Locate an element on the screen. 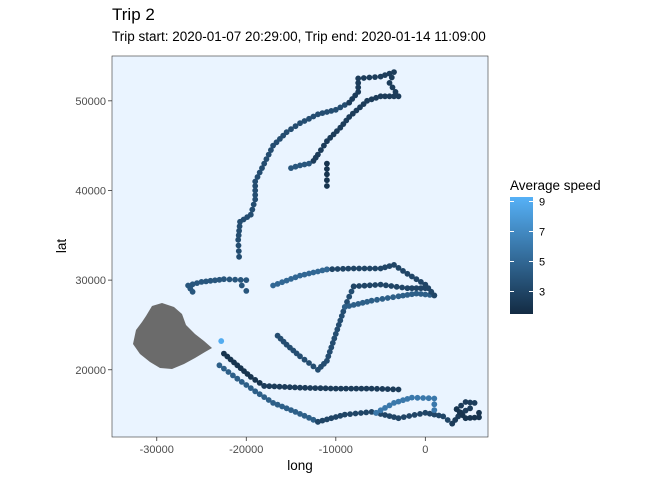 The width and height of the screenshot is (672, 480). legend-tick-label: 9 is located at coordinates (542, 203).